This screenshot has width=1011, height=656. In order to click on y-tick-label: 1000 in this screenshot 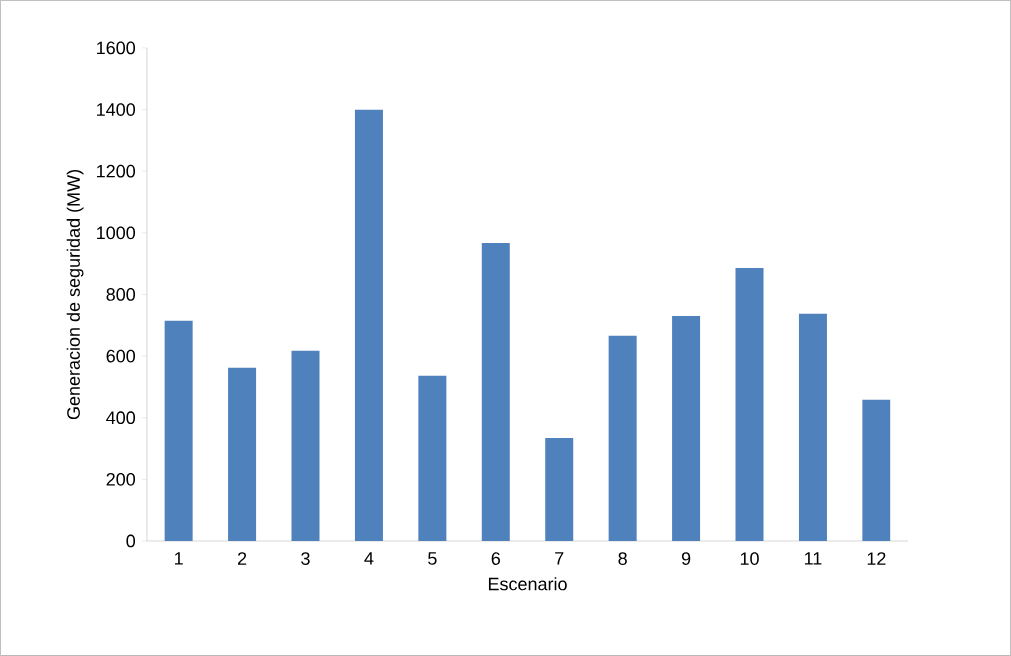, I will do `click(116, 233)`.